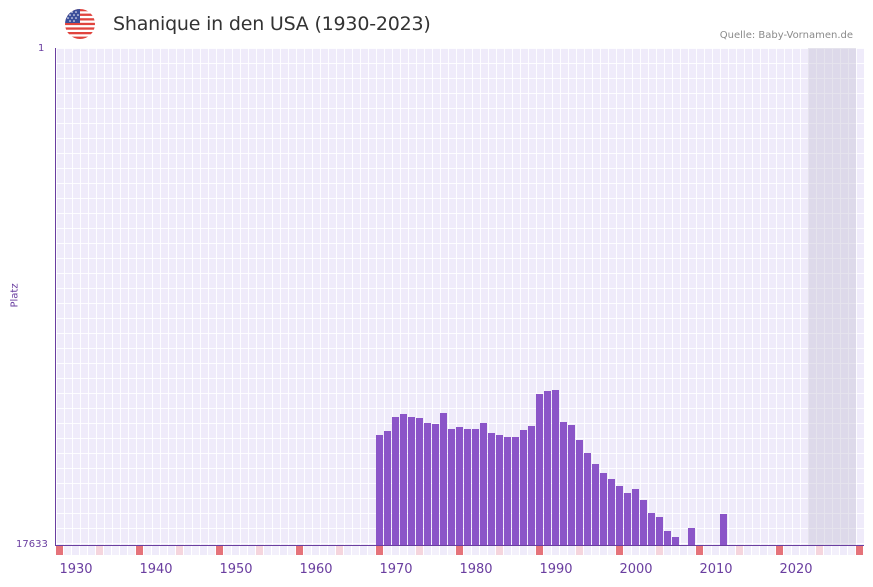 The width and height of the screenshot is (873, 587). Describe the element at coordinates (443, 479) in the screenshot. I see `bar-1976` at that location.